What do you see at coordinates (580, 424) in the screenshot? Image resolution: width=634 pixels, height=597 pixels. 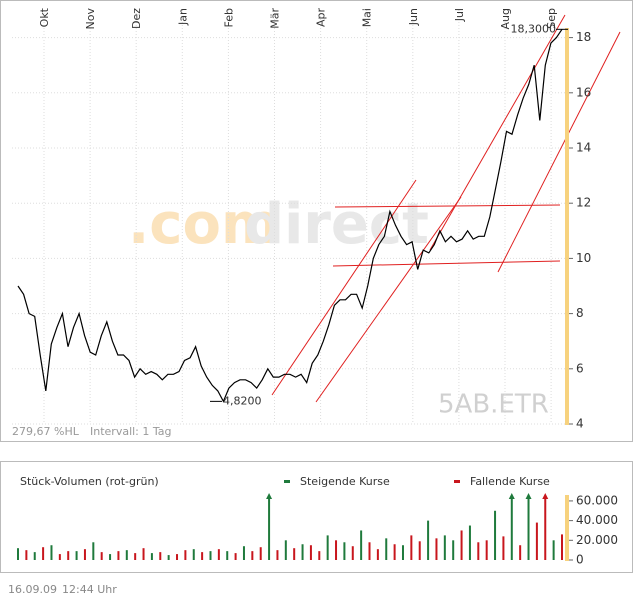 I see `y-tick-label: 4` at bounding box center [580, 424].